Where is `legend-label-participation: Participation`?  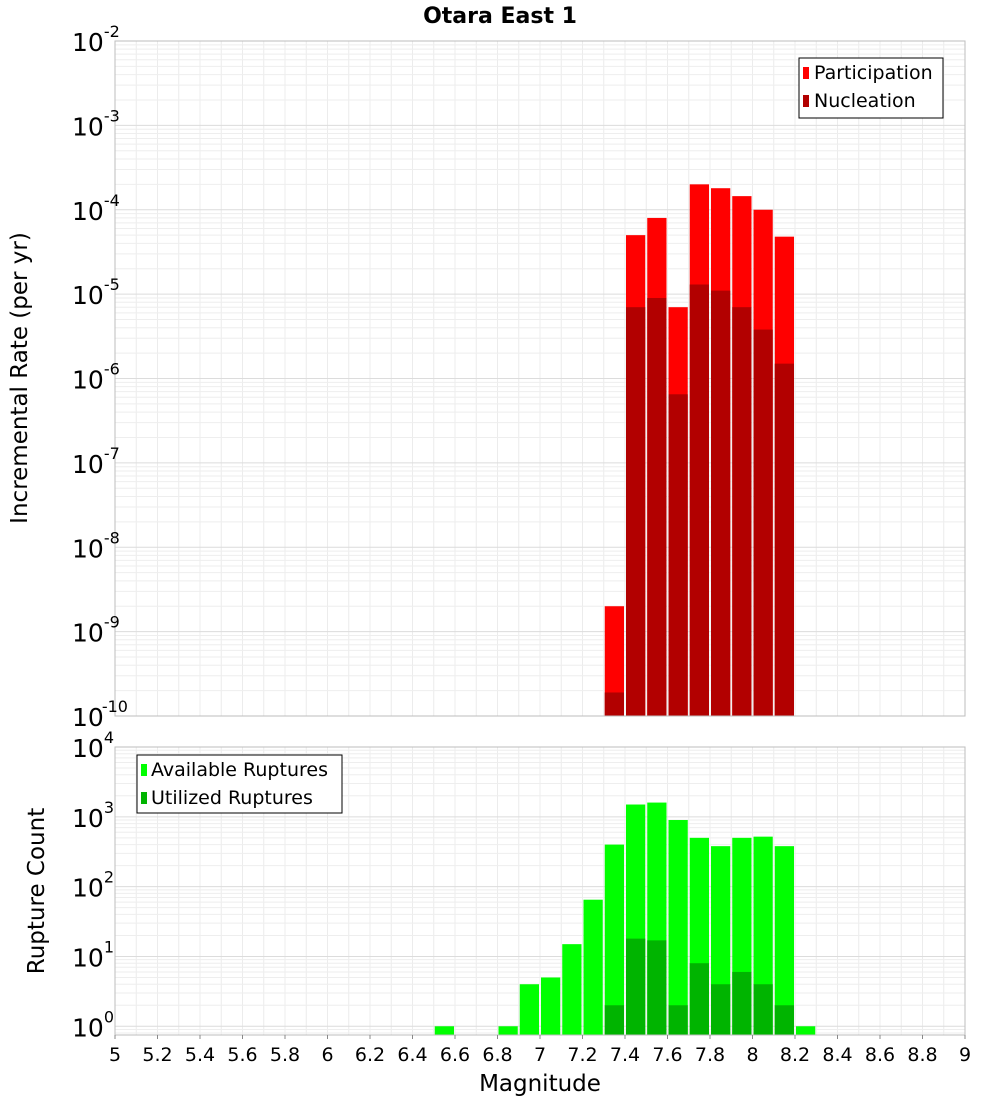
legend-label-participation: Participation is located at coordinates (873, 73).